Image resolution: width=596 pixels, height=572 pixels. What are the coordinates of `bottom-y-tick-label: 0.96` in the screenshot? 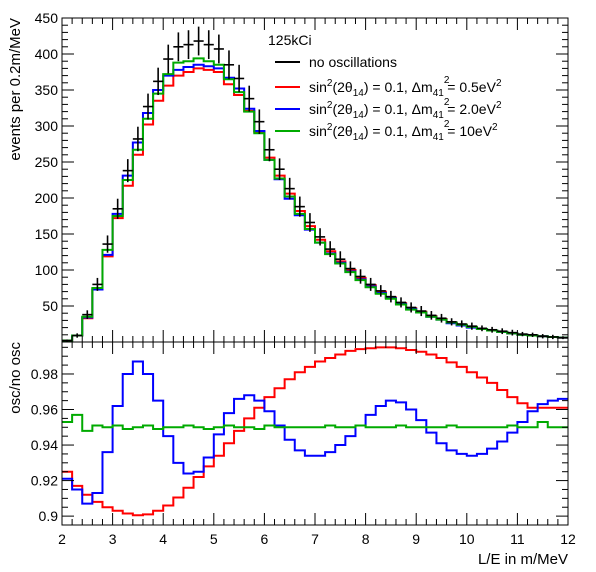 It's located at (44, 410).